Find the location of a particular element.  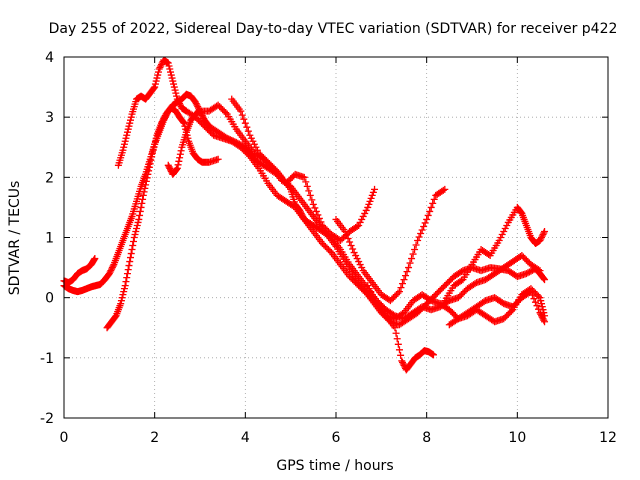

y-tick-label: 1 is located at coordinates (49, 239).